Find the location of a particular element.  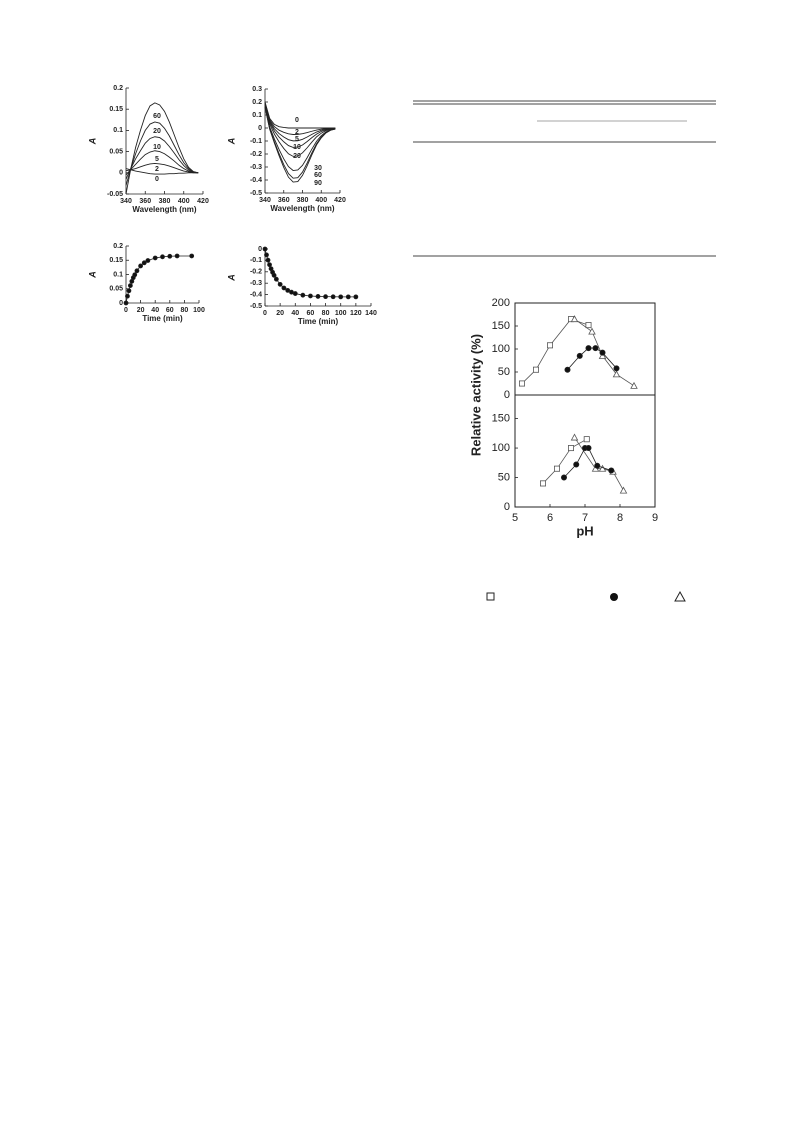

x-axis-label: Time (min) is located at coordinates (162, 318).